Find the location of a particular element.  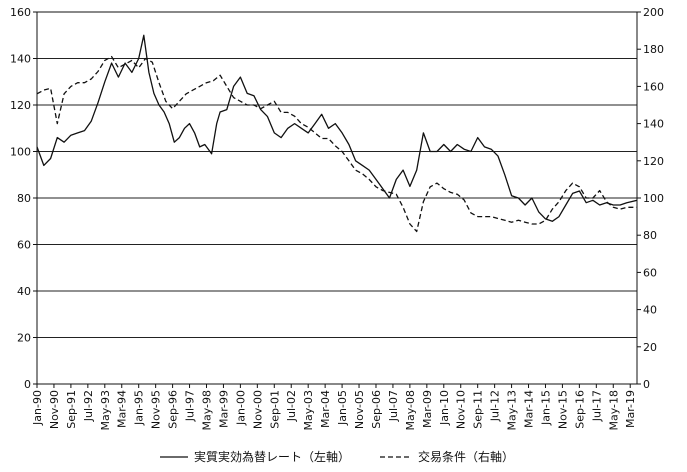

y-left-tick-label: 120 is located at coordinates (20, 105).